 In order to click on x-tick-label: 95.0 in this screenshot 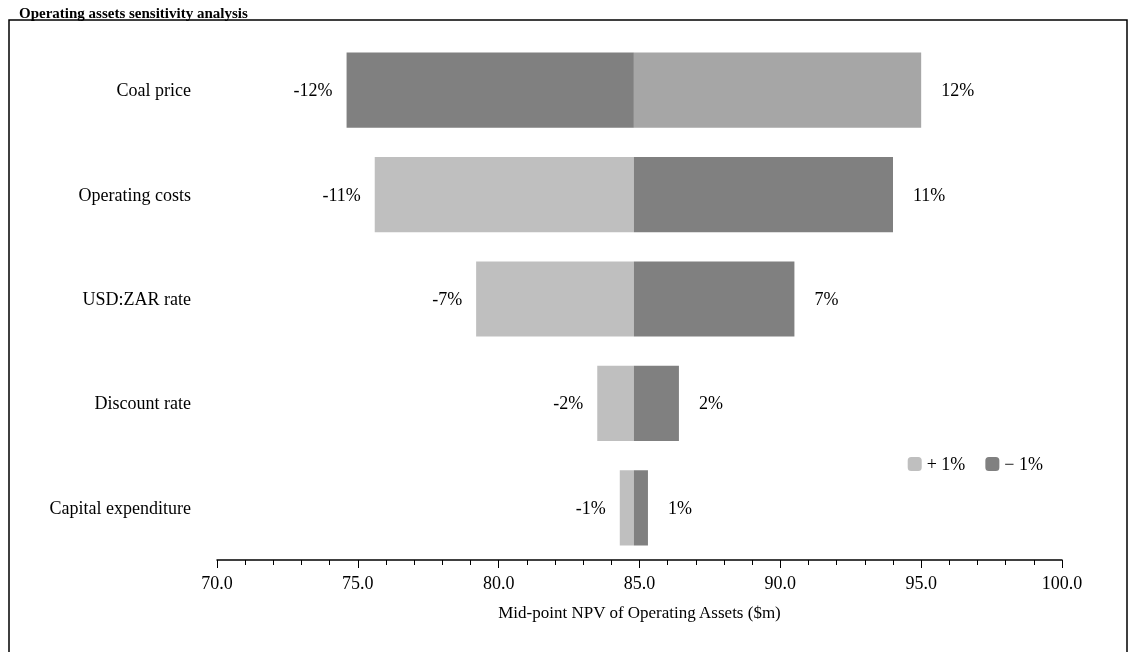, I will do `click(921, 583)`.